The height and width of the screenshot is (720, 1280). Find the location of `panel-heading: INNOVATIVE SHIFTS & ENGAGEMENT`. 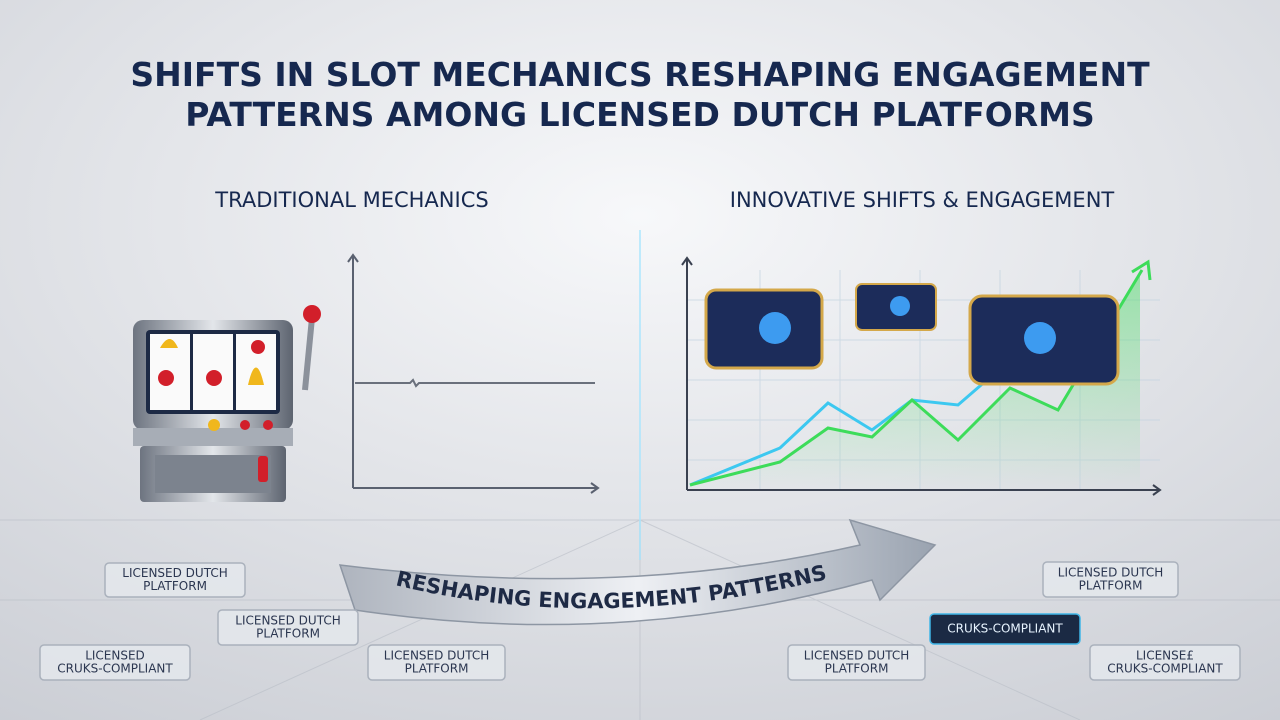

panel-heading: INNOVATIVE SHIFTS & ENGAGEMENT is located at coordinates (922, 200).